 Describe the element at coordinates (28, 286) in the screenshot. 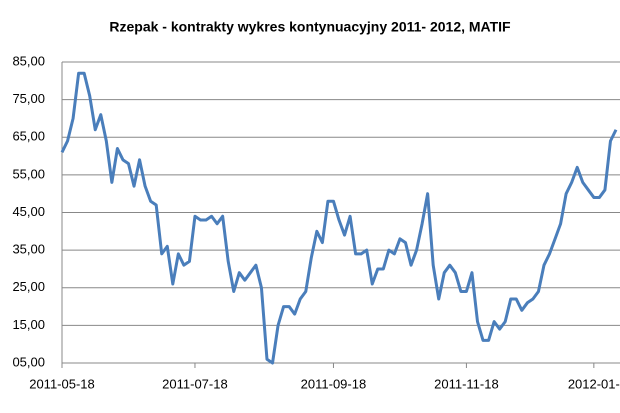

I see `y-tick-label: 25,00` at that location.